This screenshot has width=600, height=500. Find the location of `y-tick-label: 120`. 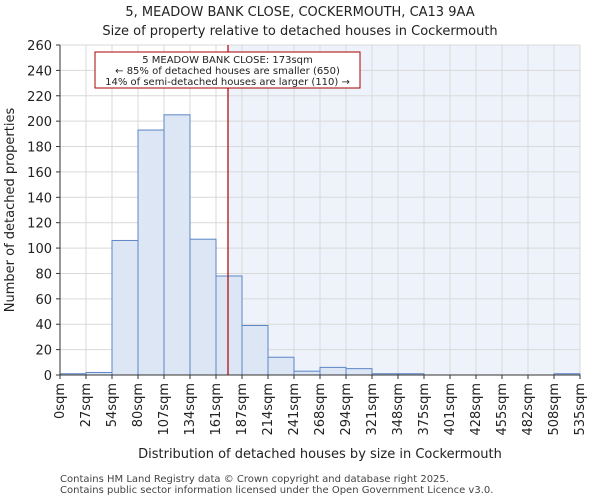

y-tick-label: 120 is located at coordinates (39, 224).